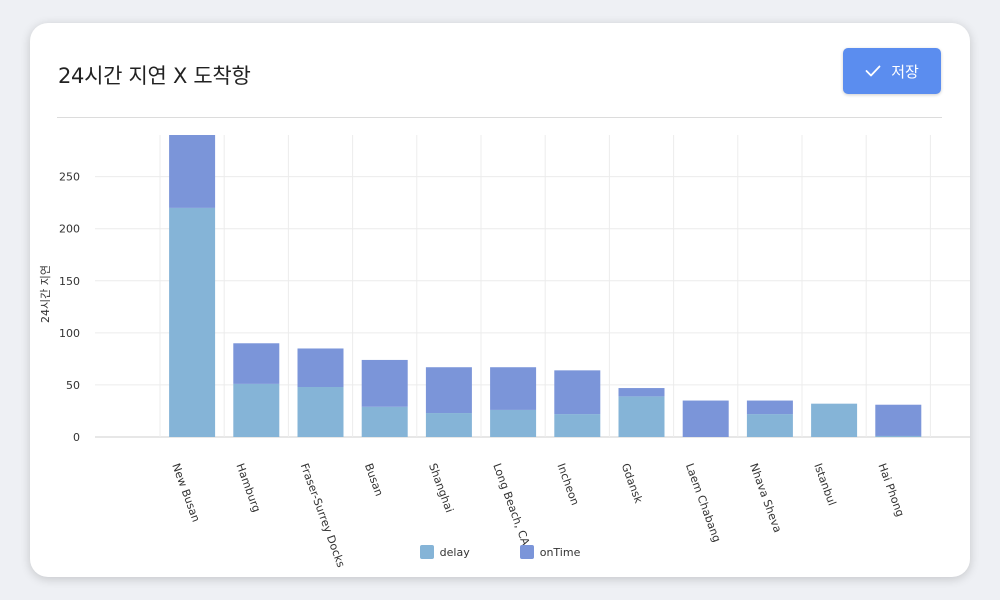  I want to click on y-tick-label: 150, so click(69, 281).